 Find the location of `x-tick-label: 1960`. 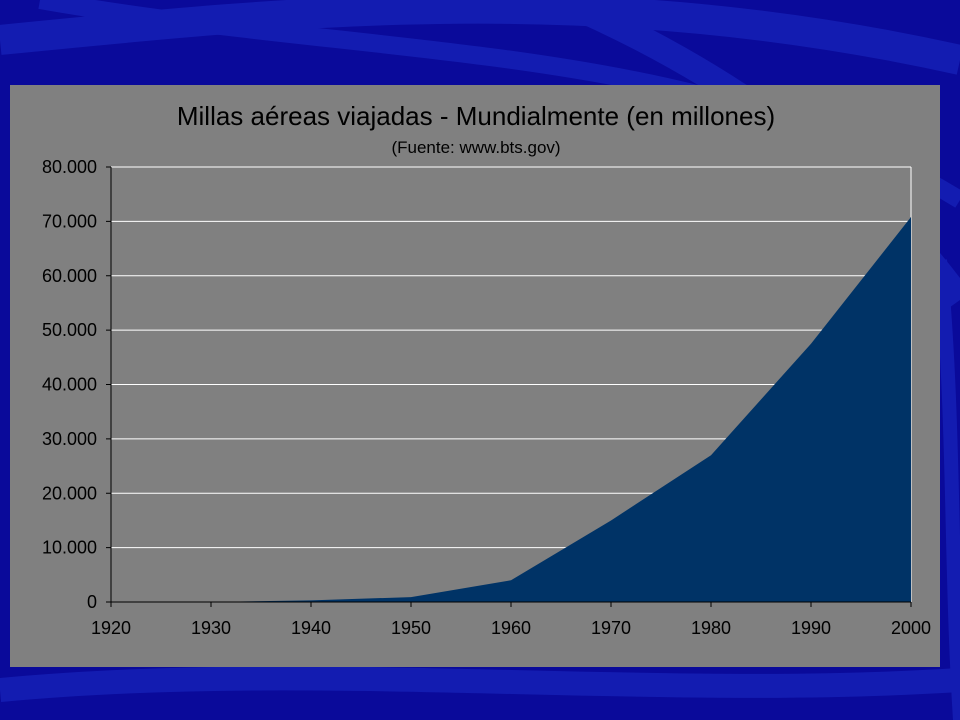

x-tick-label: 1960 is located at coordinates (511, 628).